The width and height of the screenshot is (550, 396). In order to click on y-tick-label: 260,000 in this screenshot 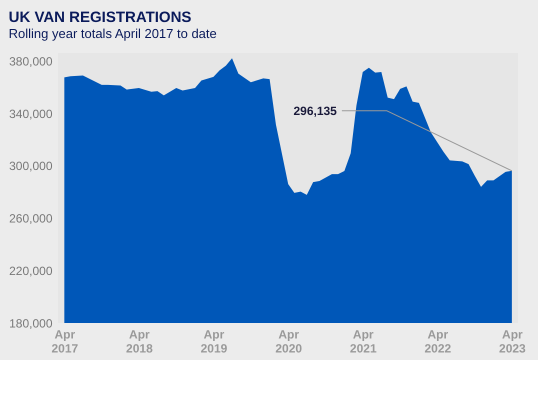, I will do `click(31, 219)`.